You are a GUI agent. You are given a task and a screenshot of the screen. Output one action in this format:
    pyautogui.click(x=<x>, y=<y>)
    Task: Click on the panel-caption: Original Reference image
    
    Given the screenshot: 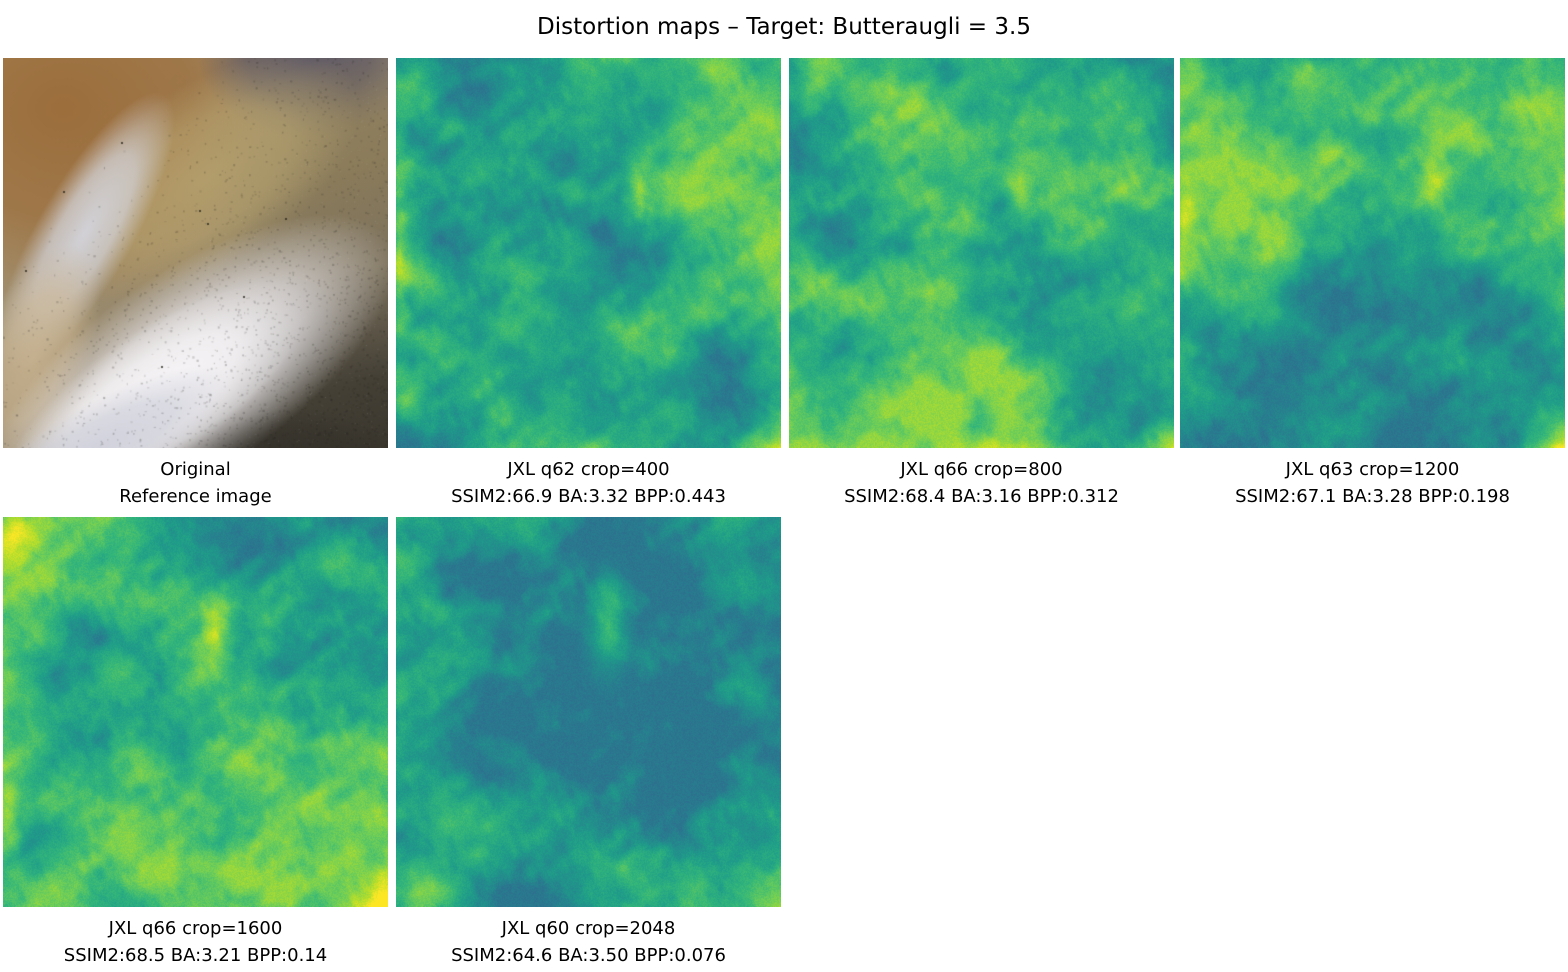 What is the action you would take?
    pyautogui.click(x=195, y=483)
    